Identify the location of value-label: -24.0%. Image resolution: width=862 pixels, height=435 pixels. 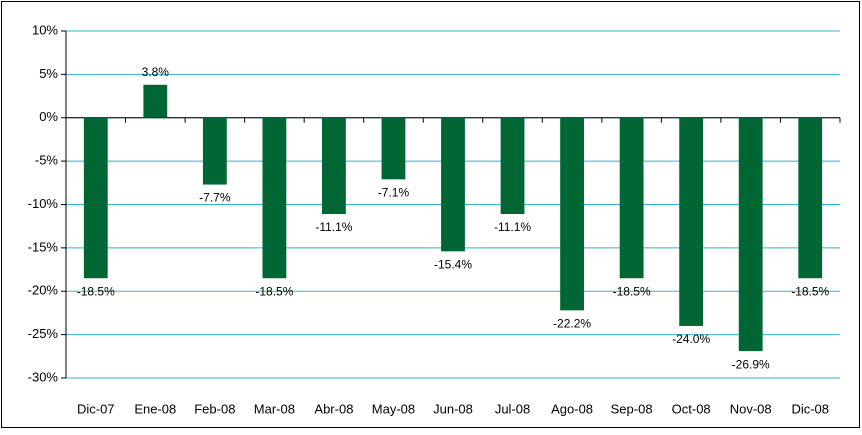
(691, 339).